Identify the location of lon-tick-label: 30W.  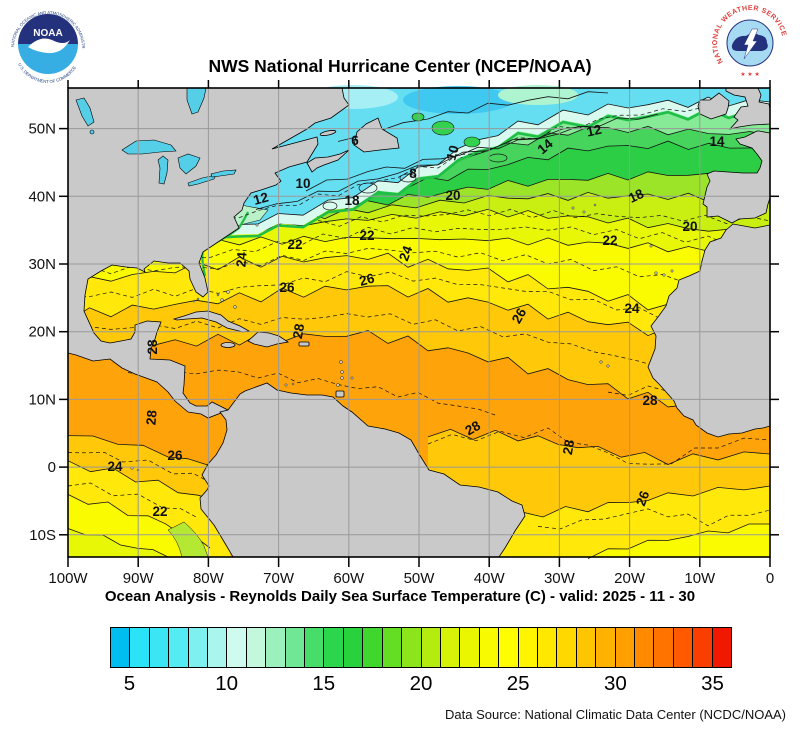
(560, 578).